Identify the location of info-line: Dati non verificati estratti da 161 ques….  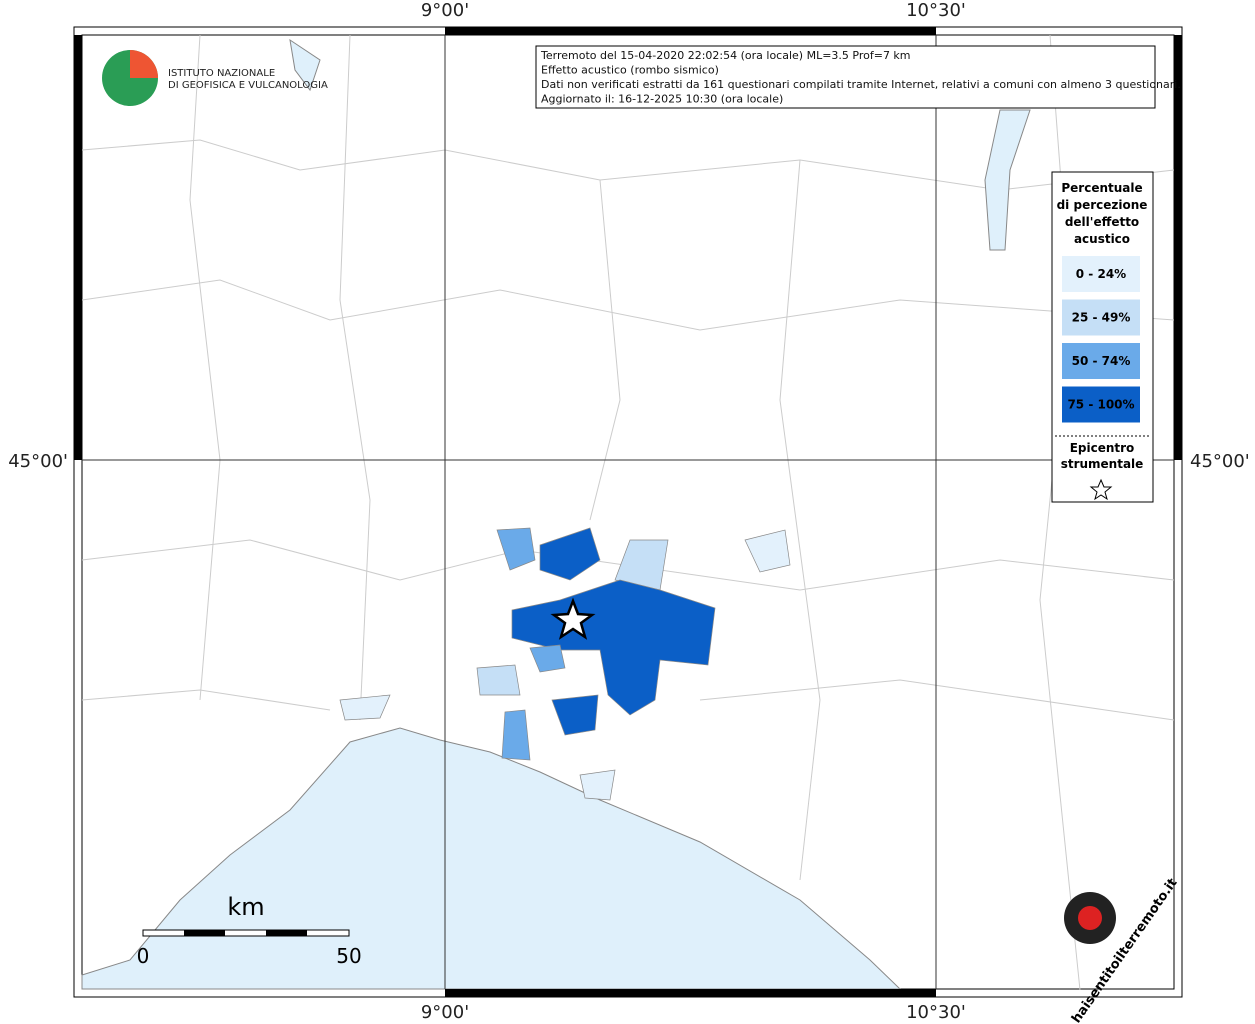
(861, 84).